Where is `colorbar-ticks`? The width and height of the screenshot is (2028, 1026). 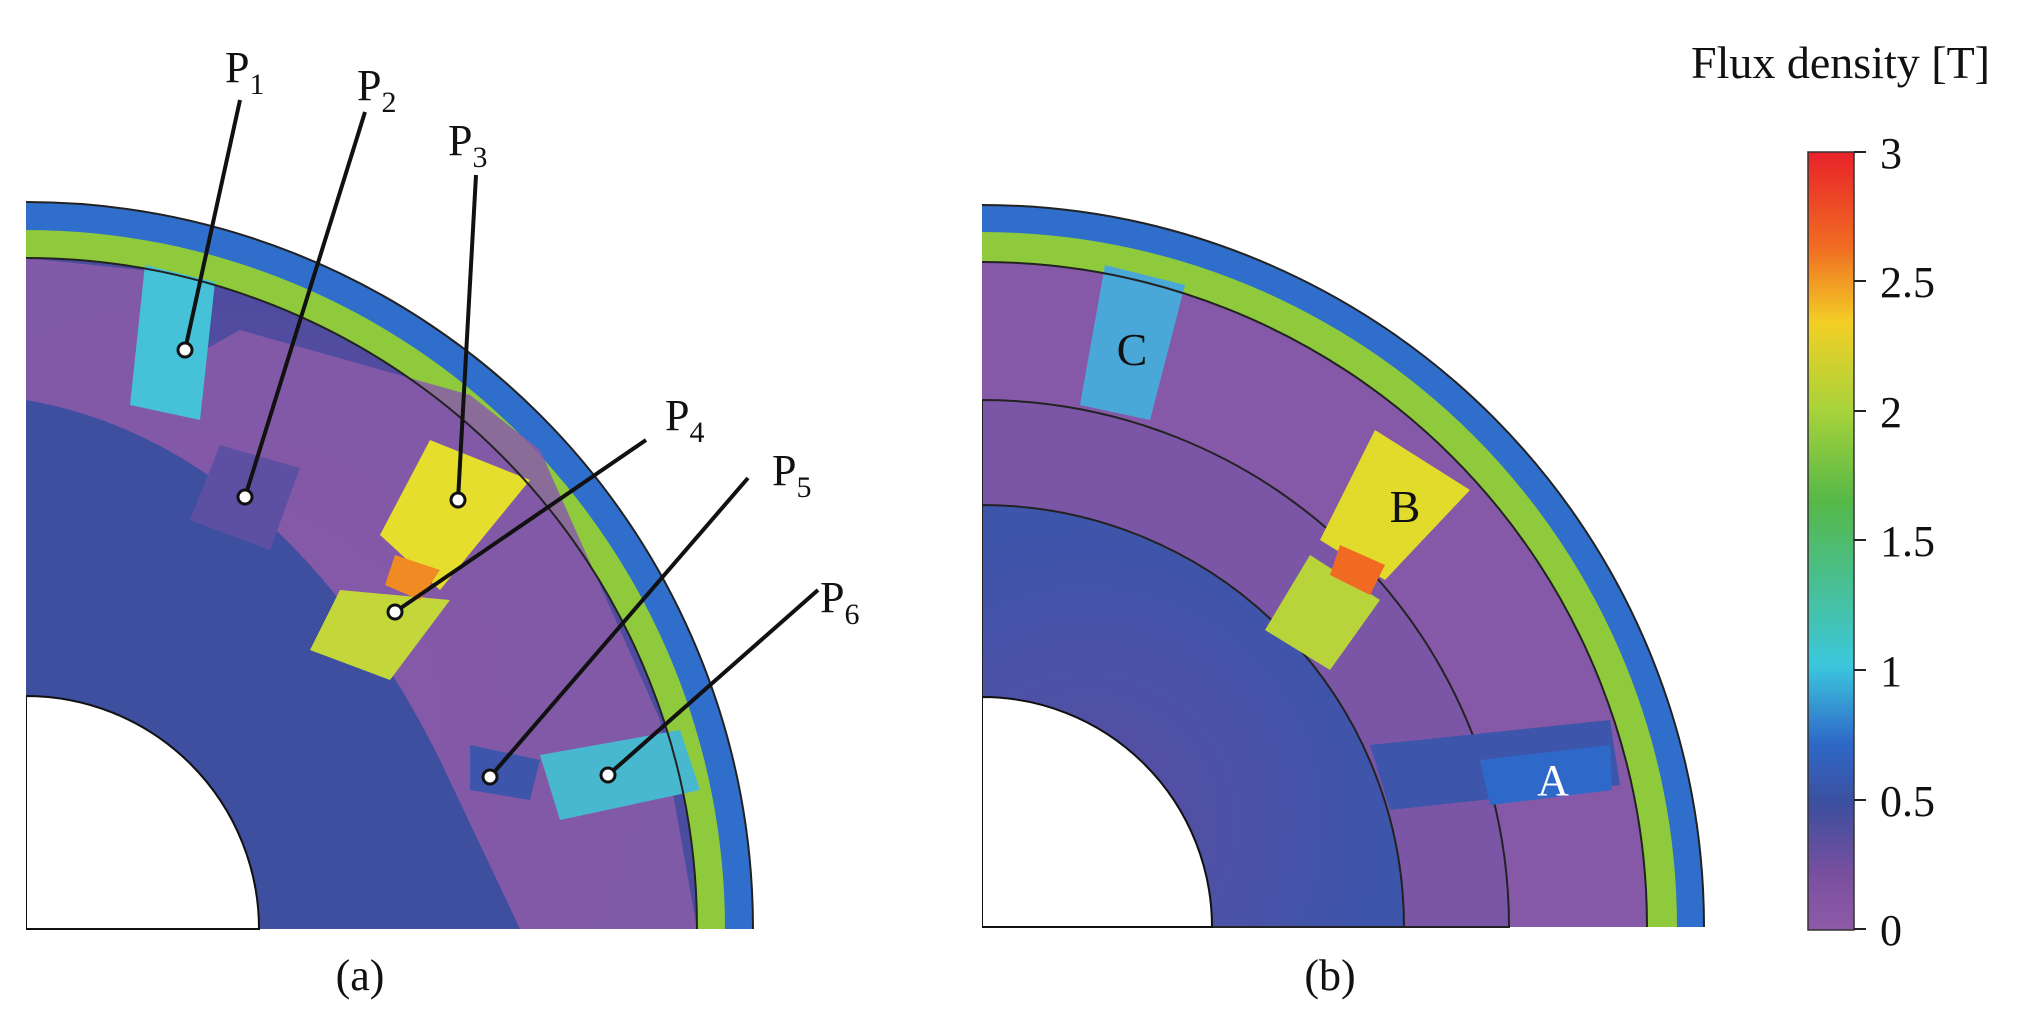 colorbar-ticks is located at coordinates (1860, 540).